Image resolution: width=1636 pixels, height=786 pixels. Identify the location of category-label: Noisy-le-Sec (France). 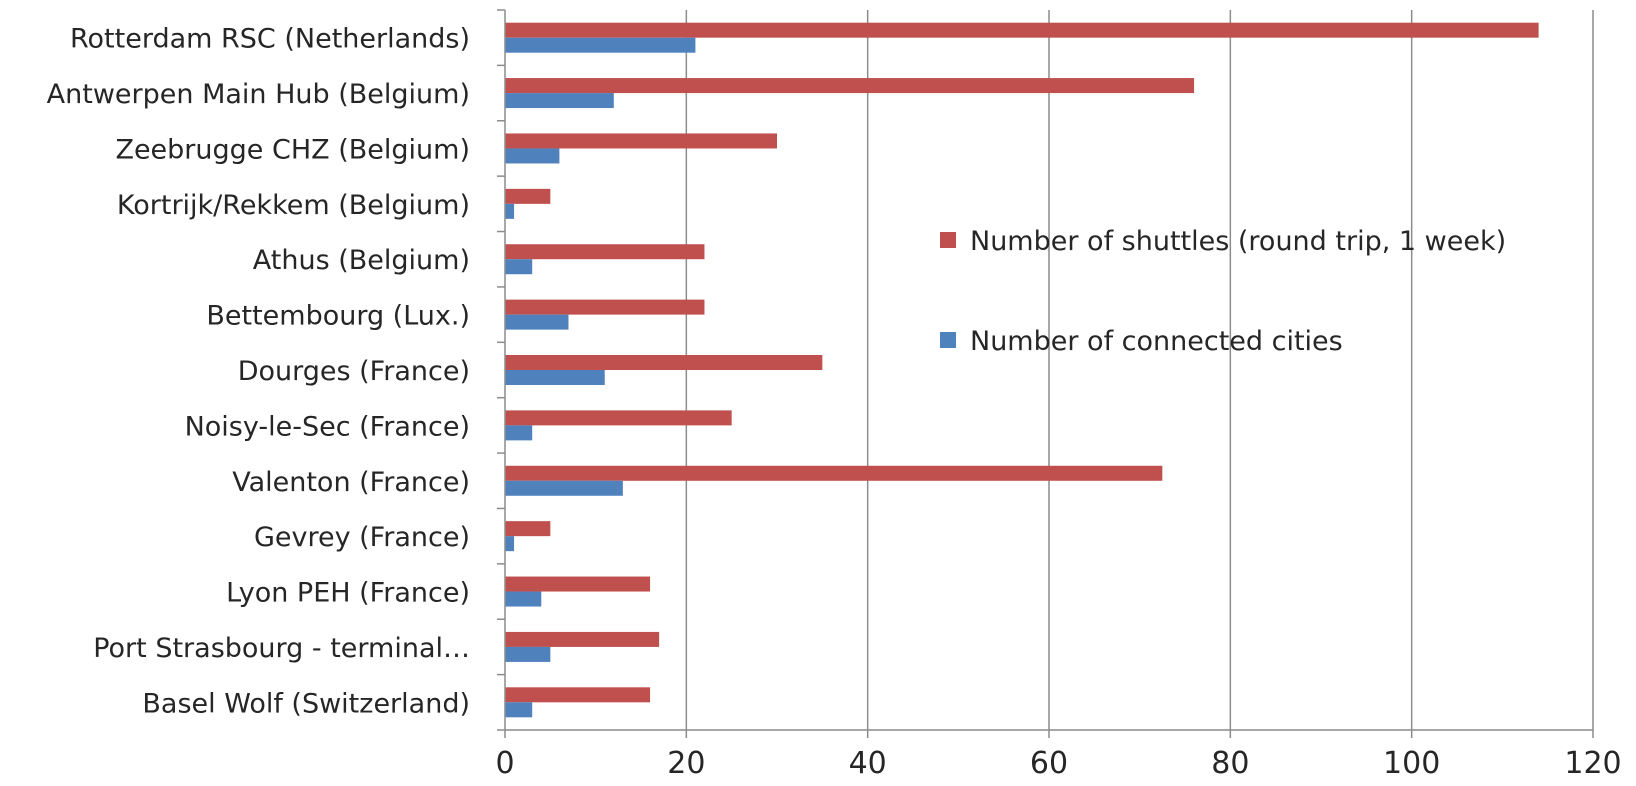
(327, 426).